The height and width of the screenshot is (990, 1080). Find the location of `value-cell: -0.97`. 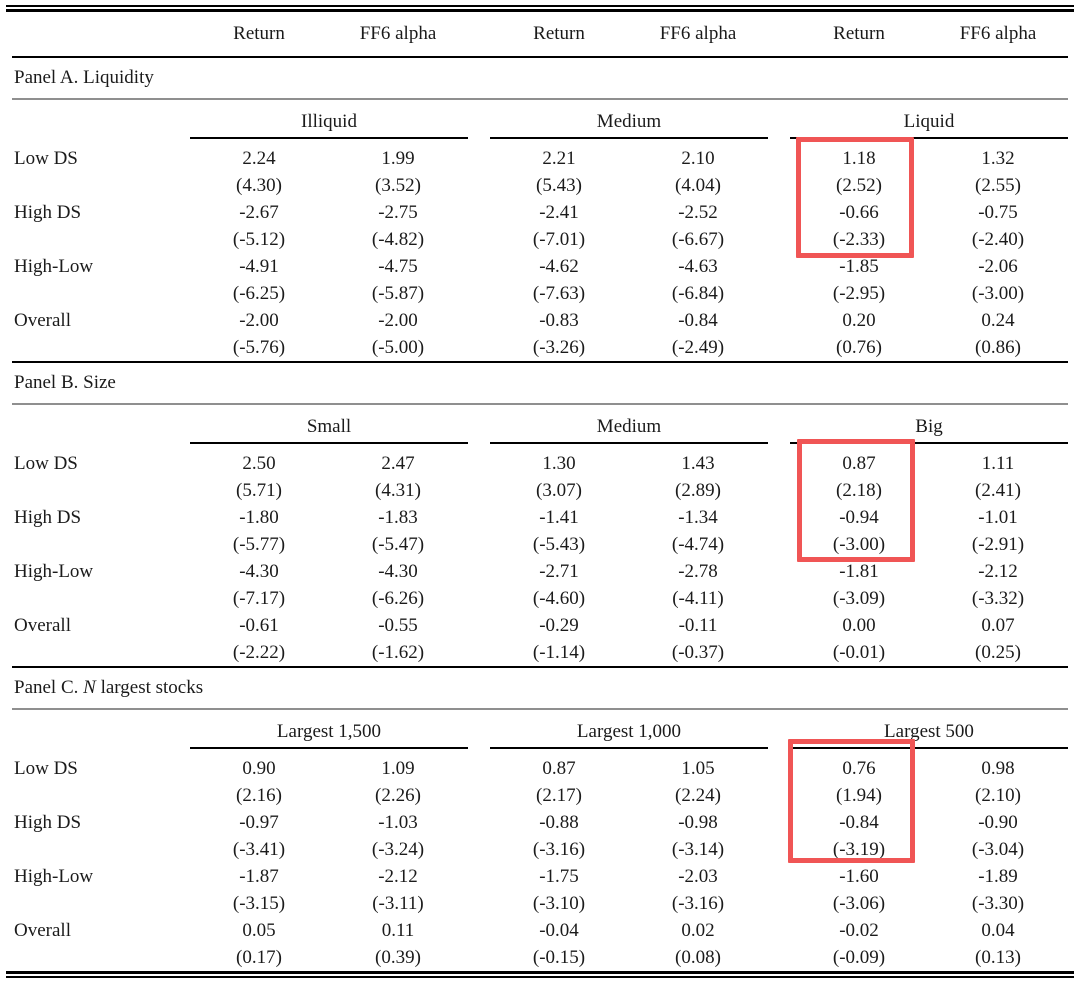

value-cell: -0.97 is located at coordinates (259, 822).